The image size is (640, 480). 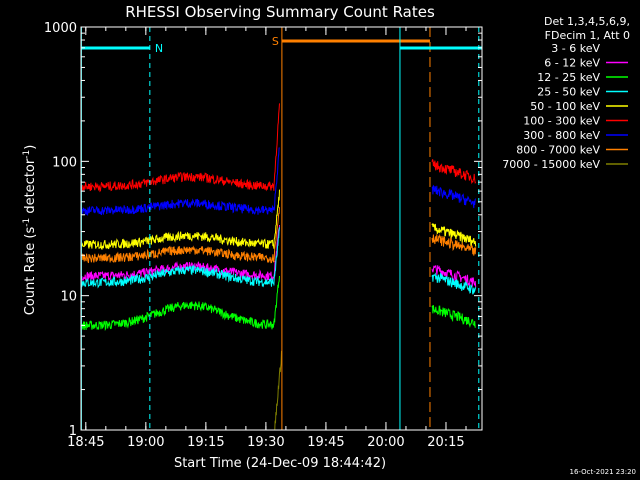 I want to click on legend-item-label: 300 - 800 keV, so click(x=561, y=135).